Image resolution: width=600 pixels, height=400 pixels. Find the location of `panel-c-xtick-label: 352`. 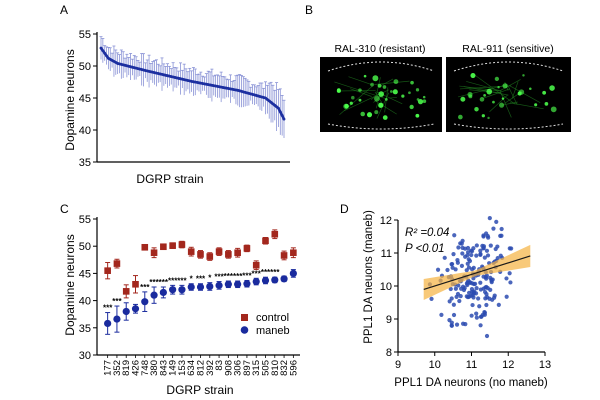

panel-c-xtick-label: 352 is located at coordinates (117, 368).